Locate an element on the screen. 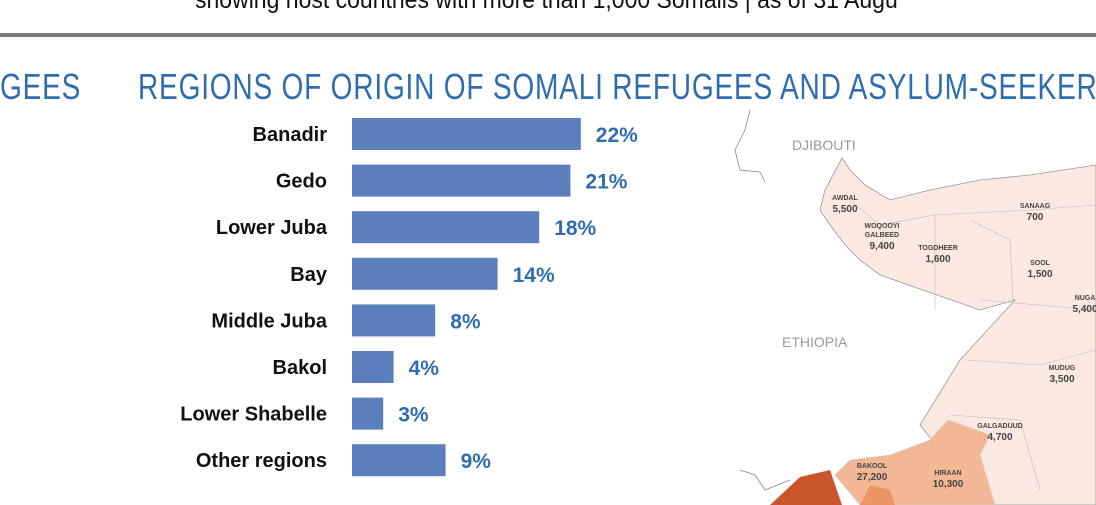 This screenshot has width=1096, height=505. country-label-ethiopia: ETHIOPIA is located at coordinates (815, 342).